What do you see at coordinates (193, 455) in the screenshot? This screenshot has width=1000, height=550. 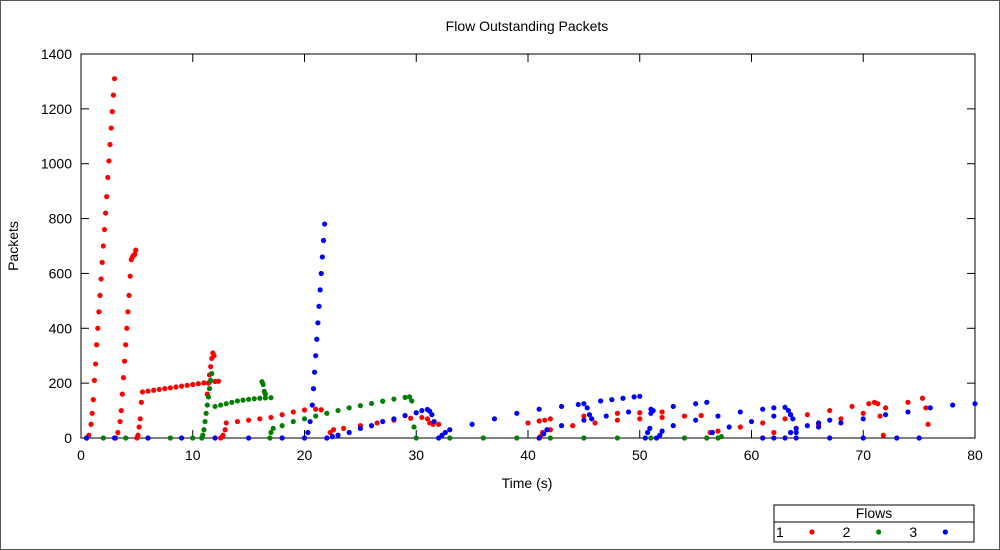 I see `x-tick-label: 10` at bounding box center [193, 455].